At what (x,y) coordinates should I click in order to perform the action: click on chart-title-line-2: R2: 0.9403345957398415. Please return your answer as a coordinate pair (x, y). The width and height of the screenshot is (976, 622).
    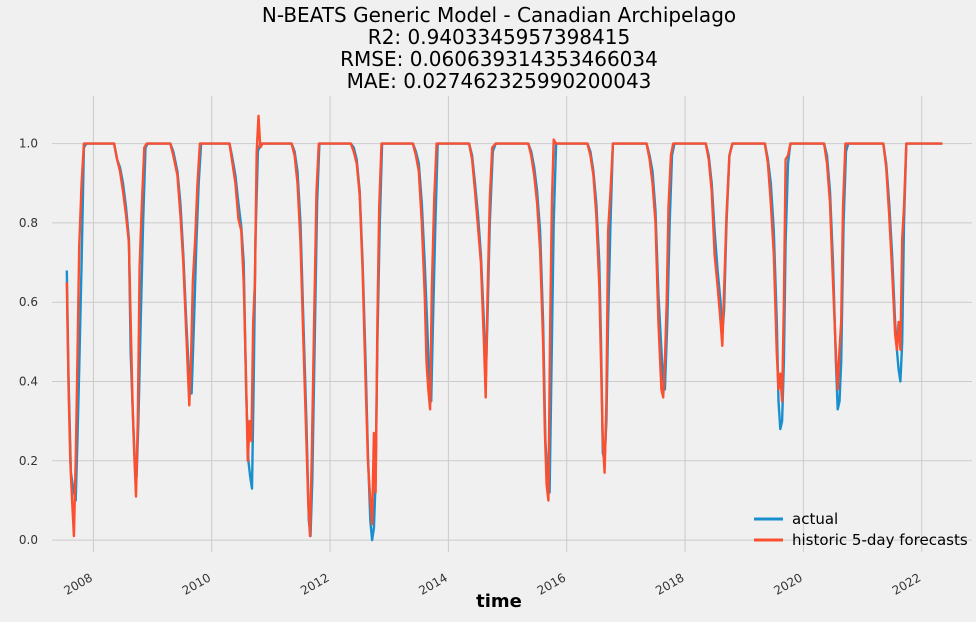
    Looking at the image, I should click on (499, 37).